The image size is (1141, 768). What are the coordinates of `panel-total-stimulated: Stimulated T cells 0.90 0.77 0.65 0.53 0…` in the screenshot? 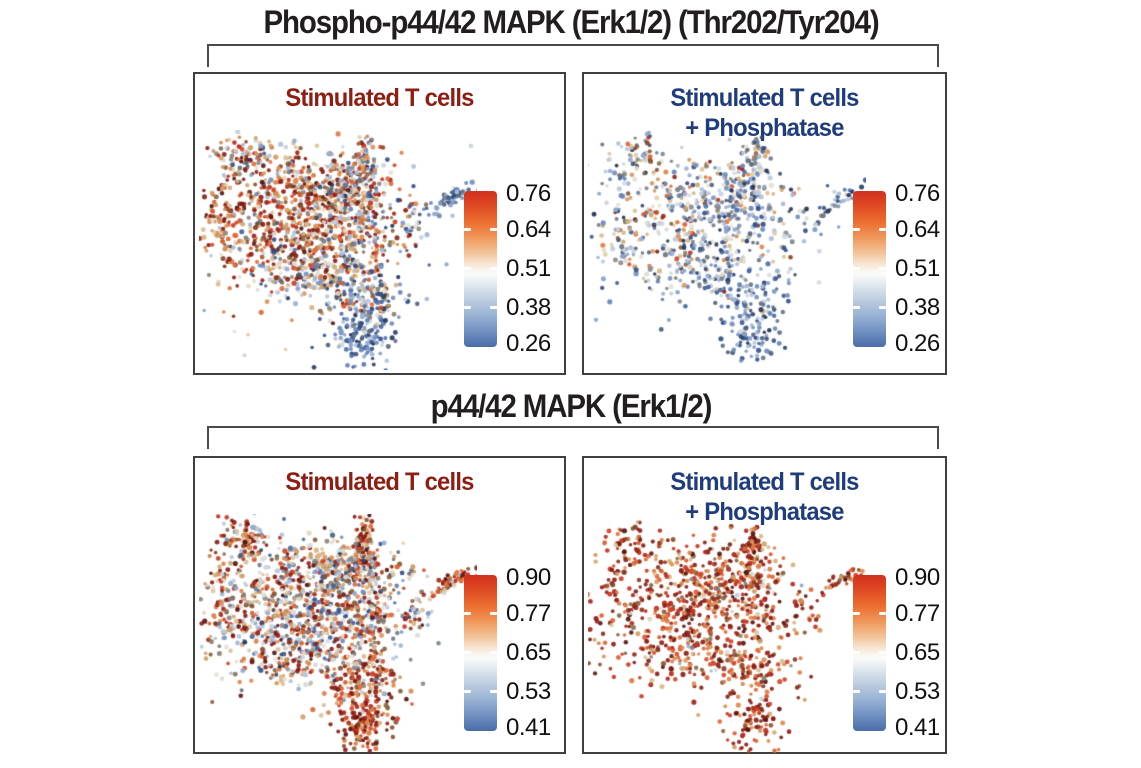 It's located at (379, 605).